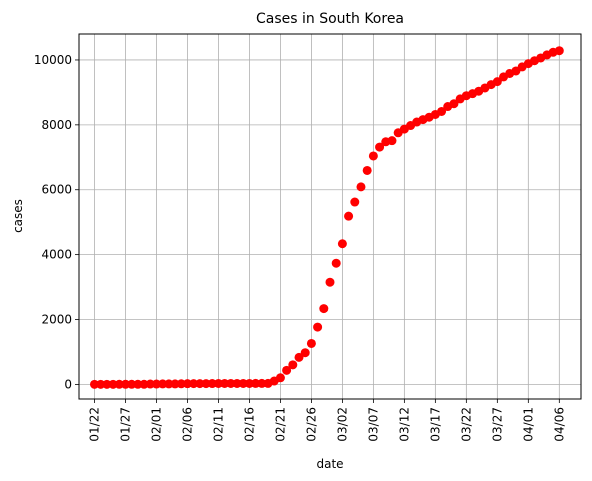 Image resolution: width=592 pixels, height=481 pixels. What do you see at coordinates (125, 424) in the screenshot?
I see `x-tick-label: 01/27` at bounding box center [125, 424].